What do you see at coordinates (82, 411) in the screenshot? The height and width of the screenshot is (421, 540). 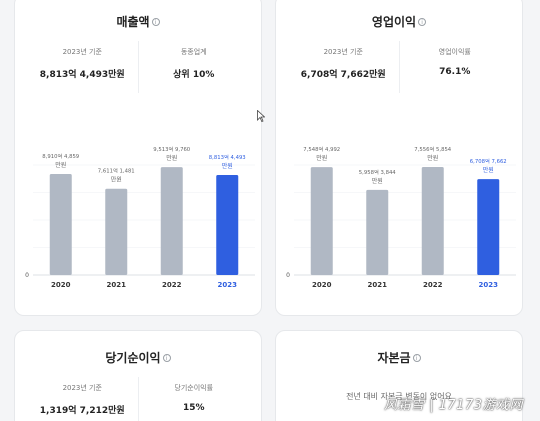 I see `stat-value: 1,319억 7,212만원` at bounding box center [82, 411].